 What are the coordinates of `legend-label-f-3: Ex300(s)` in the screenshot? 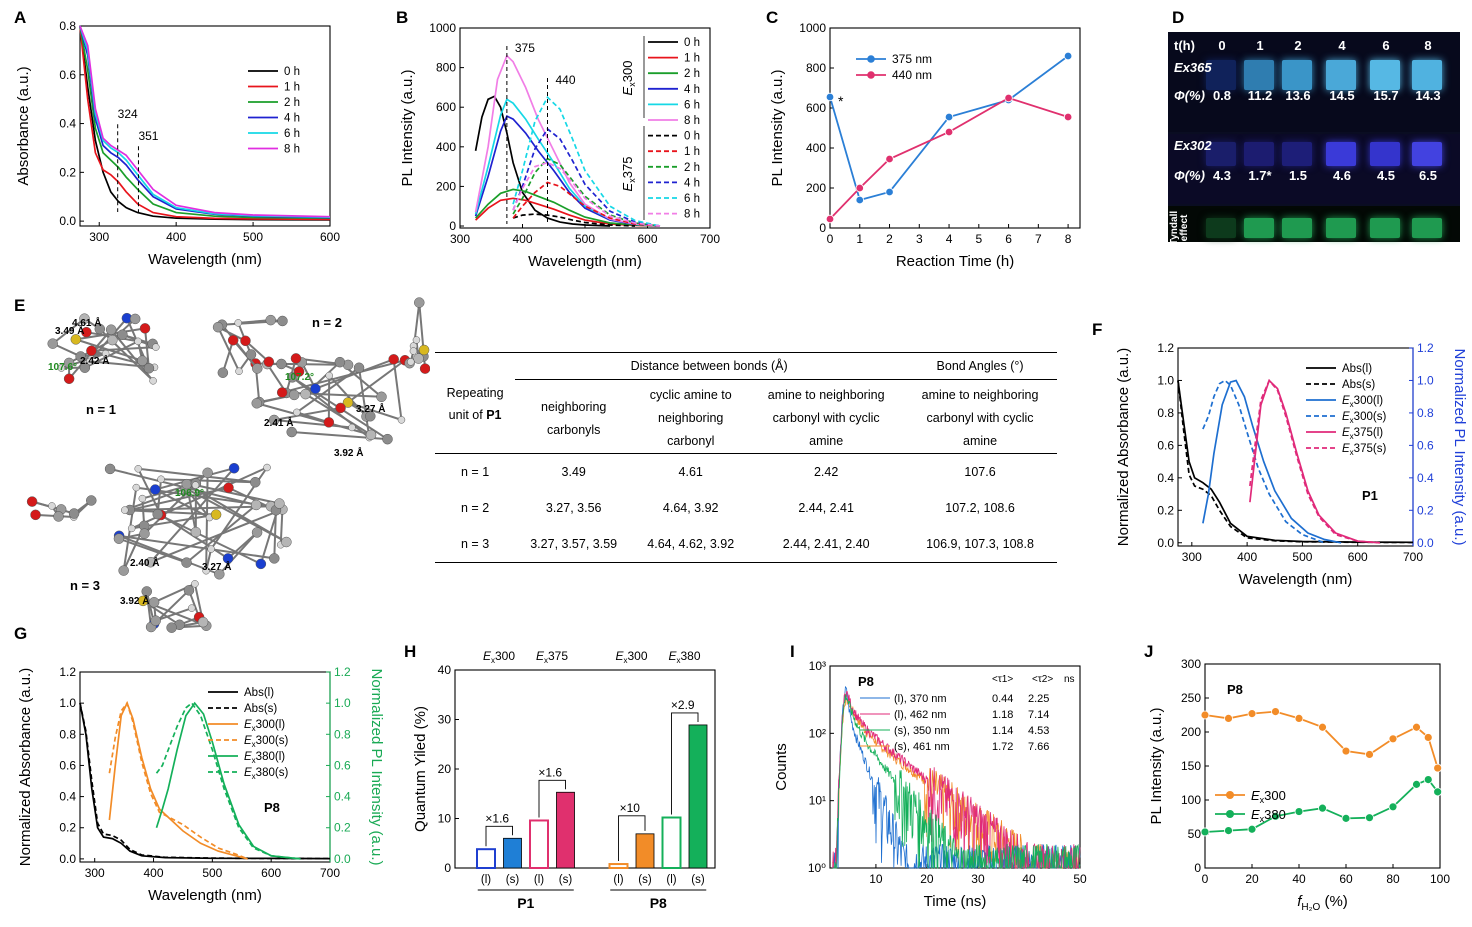 It's located at (1364, 418).